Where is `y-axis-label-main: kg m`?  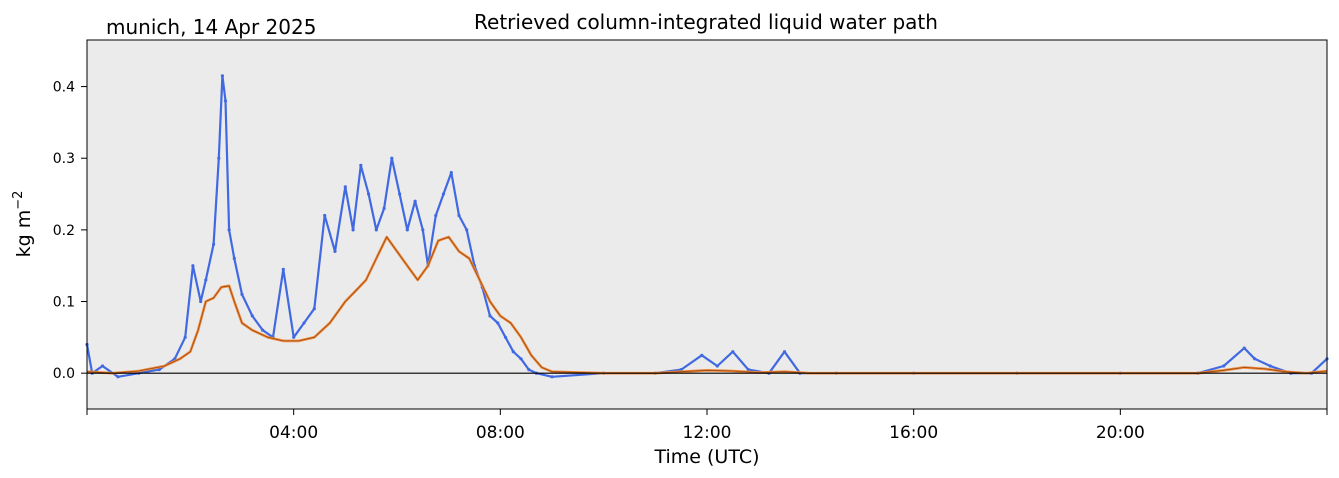
y-axis-label-main: kg m is located at coordinates (24, 234).